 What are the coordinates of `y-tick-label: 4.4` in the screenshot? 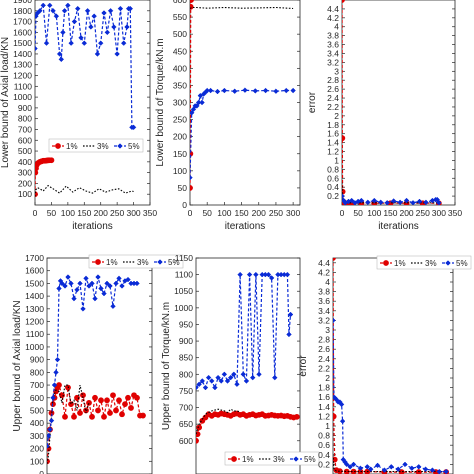 It's located at (324, 263).